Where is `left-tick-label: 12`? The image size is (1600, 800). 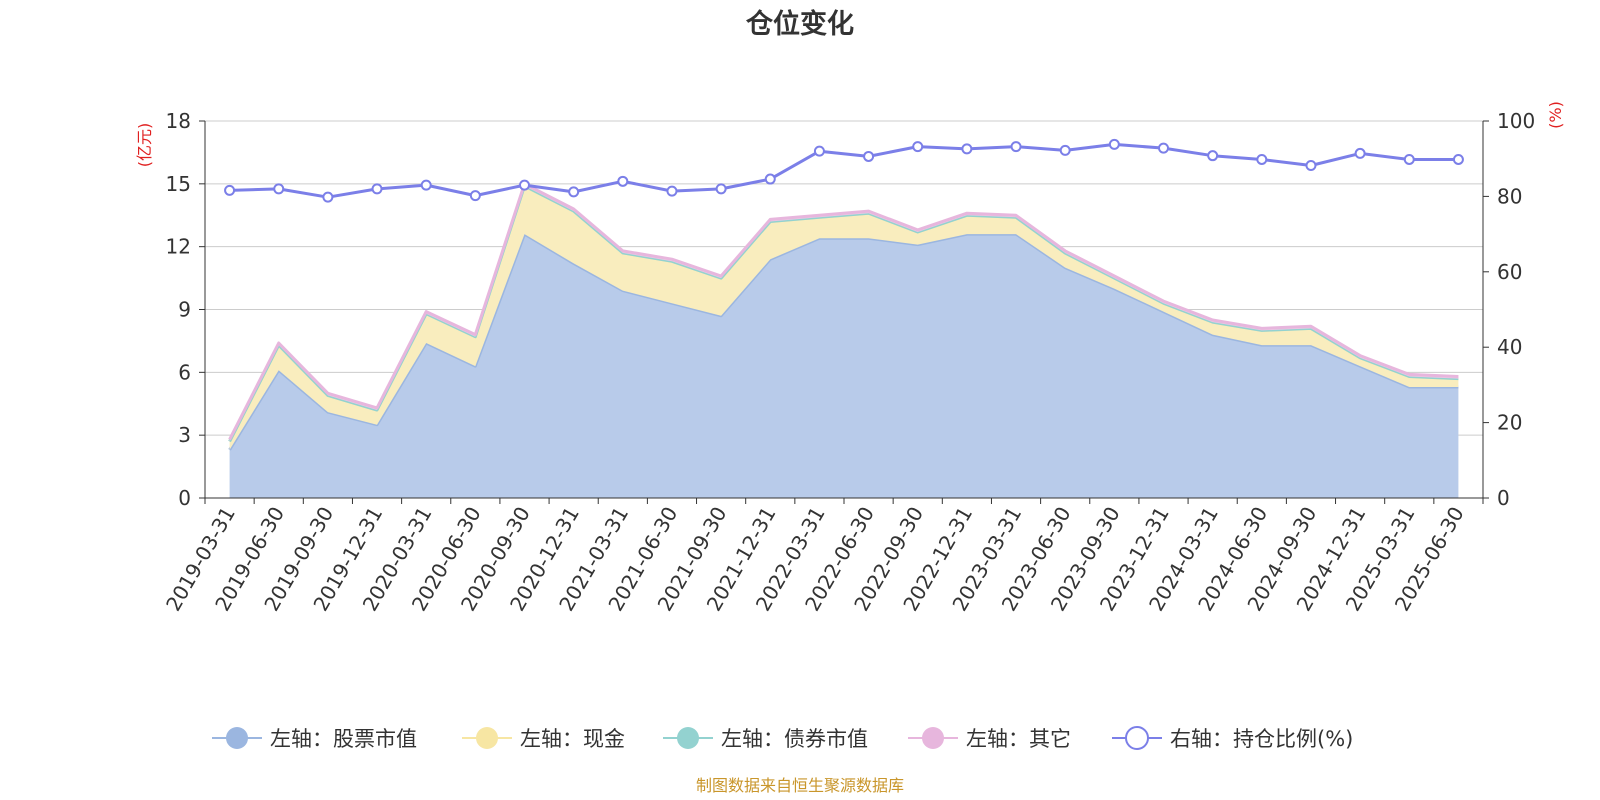
left-tick-label: 12 is located at coordinates (178, 247).